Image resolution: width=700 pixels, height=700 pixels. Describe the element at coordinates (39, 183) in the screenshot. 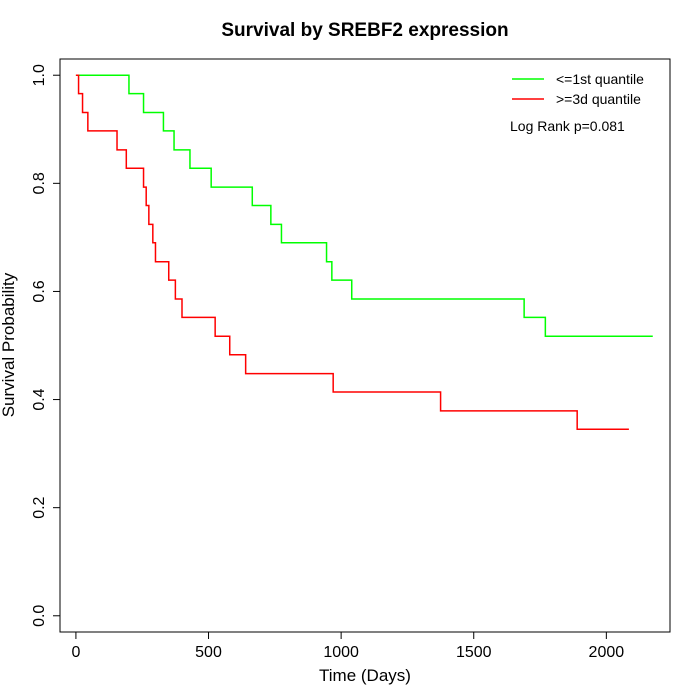

I see `y-tick-label: 0.8` at that location.